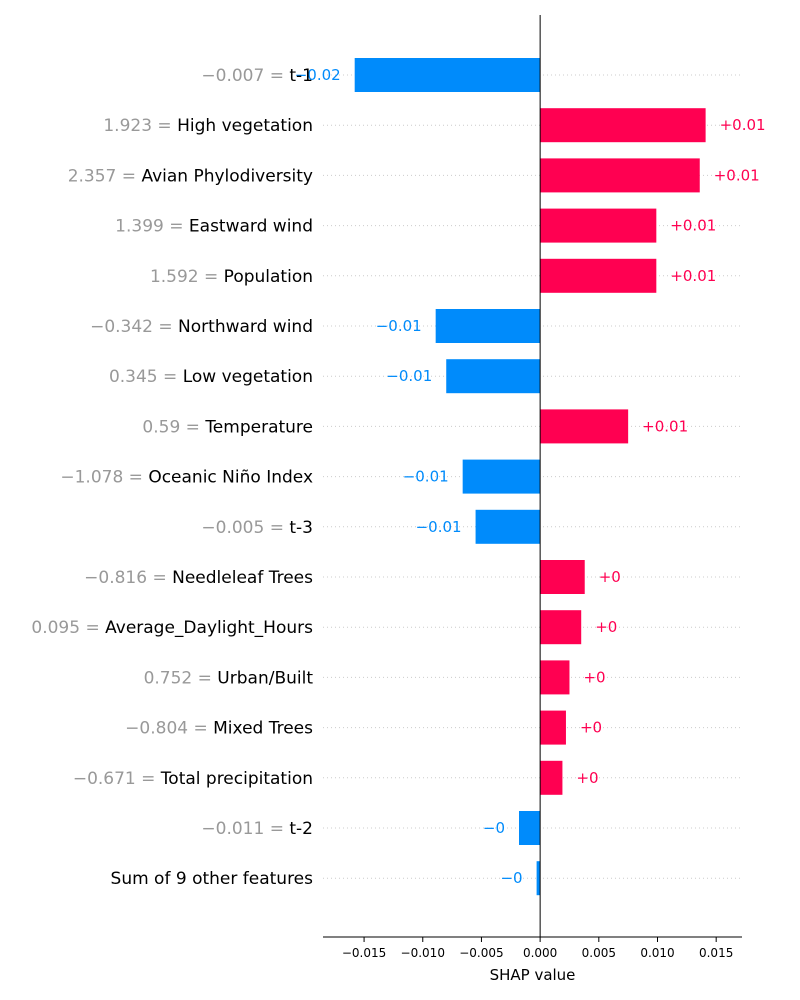 The width and height of the screenshot is (800, 1000). I want to click on feature-label: −0.816 = Needleleaf Trees, so click(198, 578).